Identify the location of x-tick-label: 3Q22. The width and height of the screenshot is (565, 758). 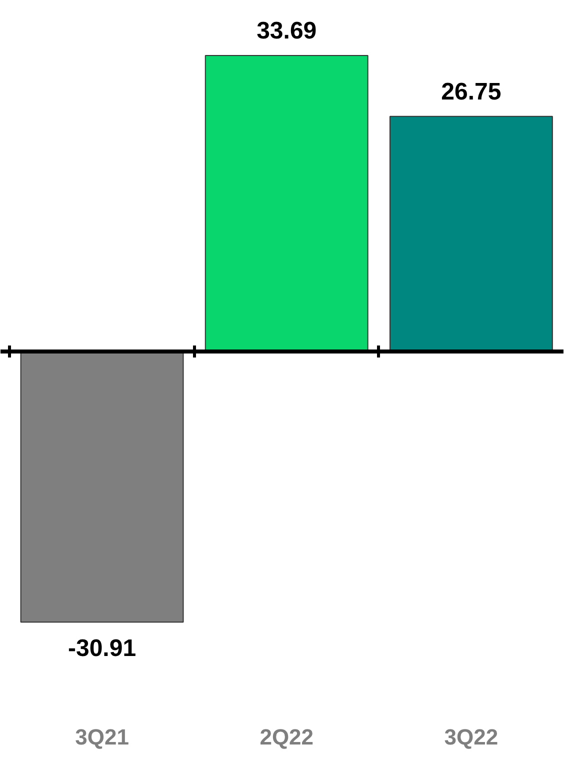
(471, 737).